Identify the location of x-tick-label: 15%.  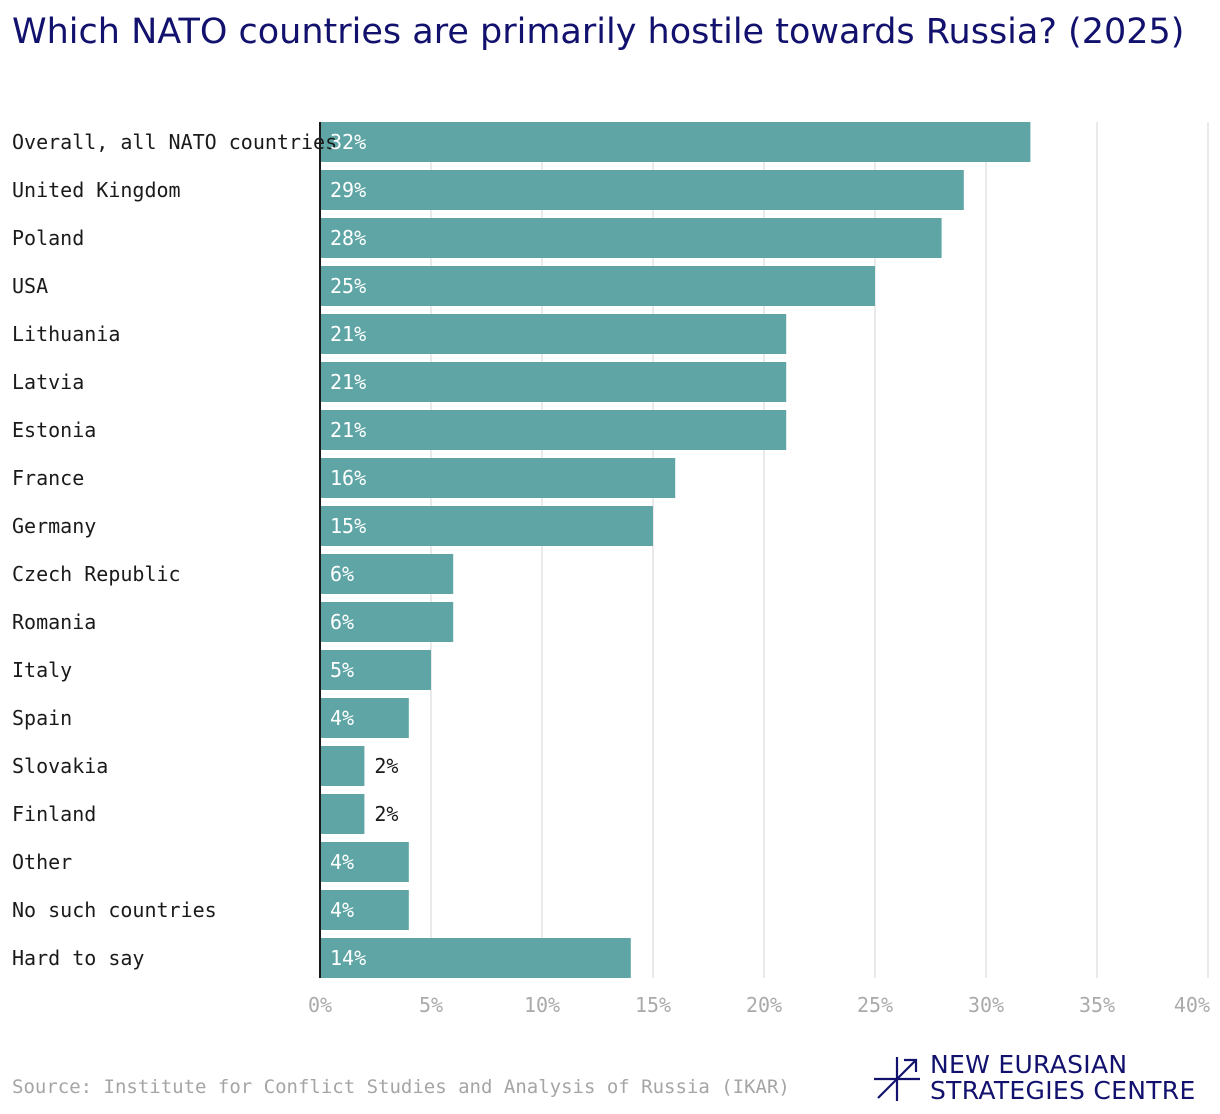
(653, 1005).